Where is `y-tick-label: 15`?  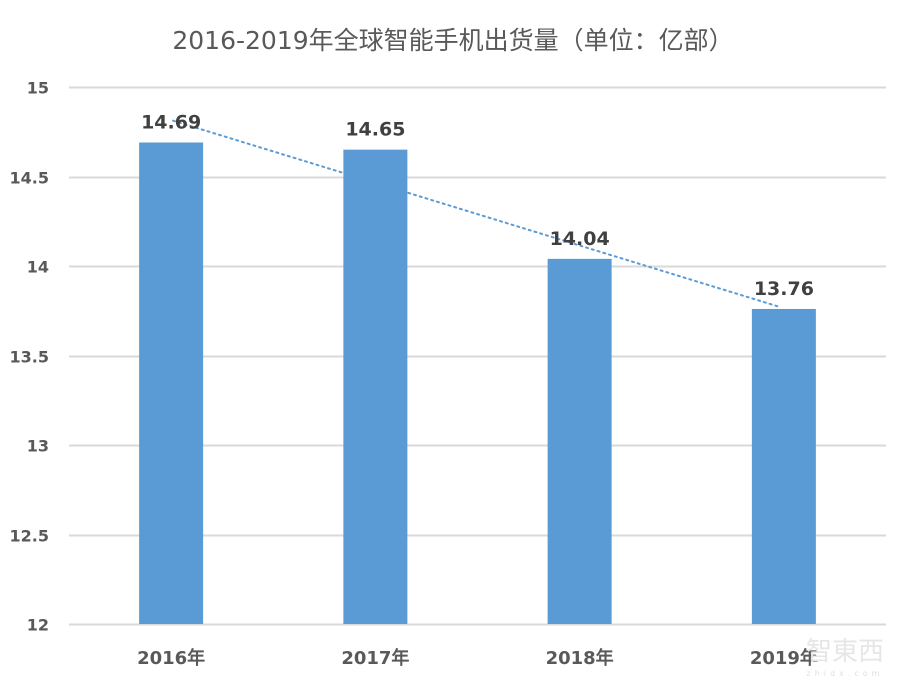
y-tick-label: 15 is located at coordinates (38, 88).